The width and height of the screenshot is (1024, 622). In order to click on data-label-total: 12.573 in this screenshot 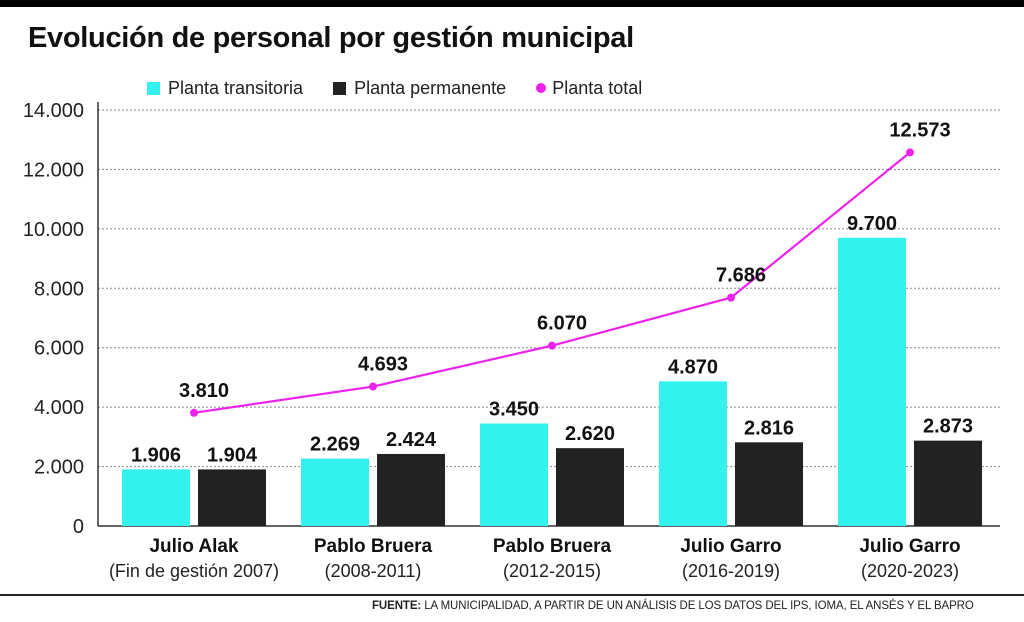, I will do `click(919, 130)`.